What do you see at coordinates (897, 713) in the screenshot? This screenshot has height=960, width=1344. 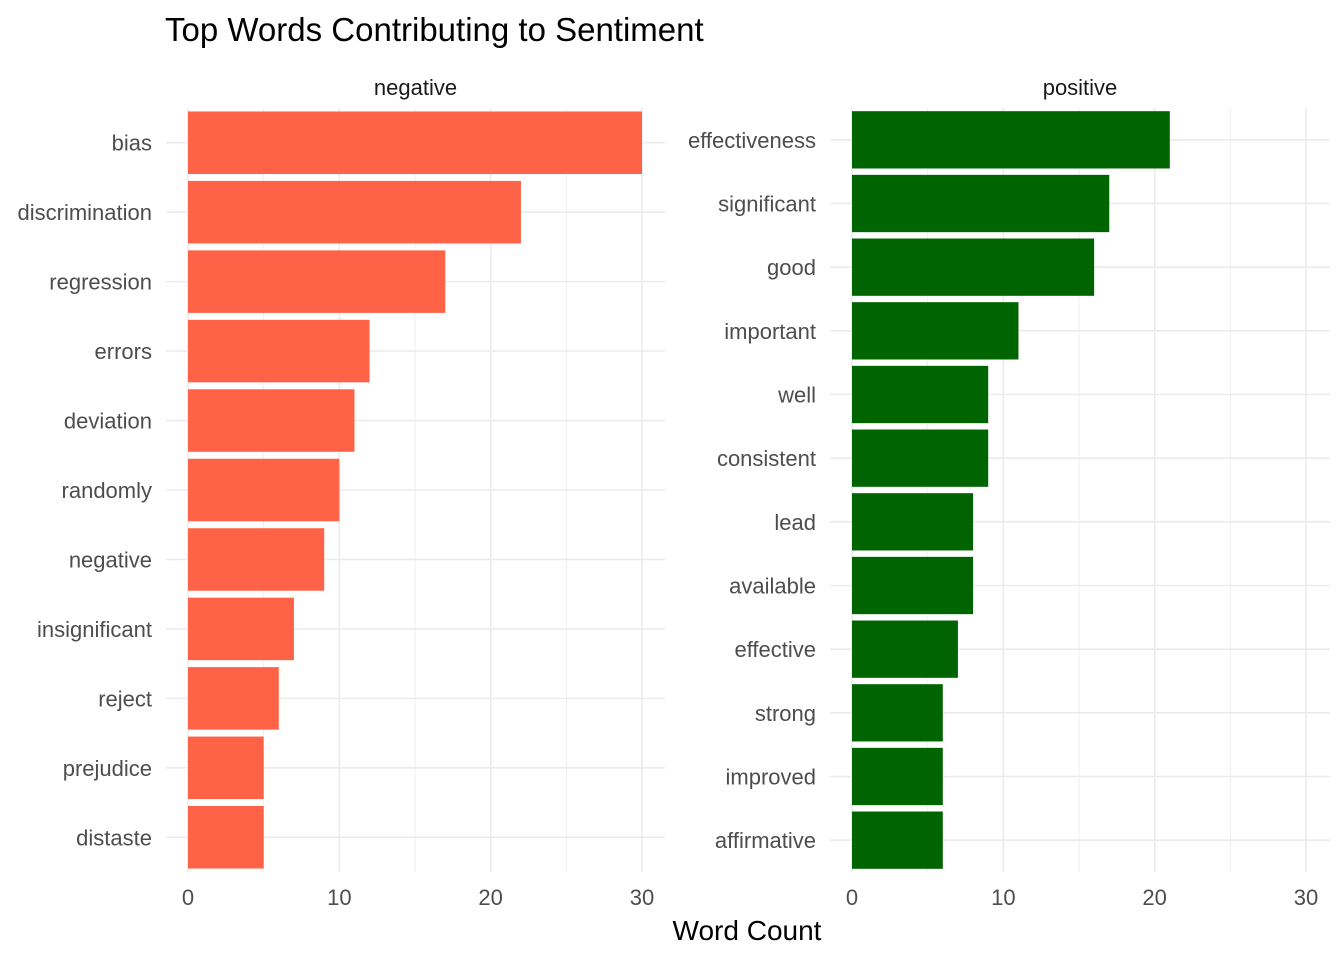 I see `bar-strong` at bounding box center [897, 713].